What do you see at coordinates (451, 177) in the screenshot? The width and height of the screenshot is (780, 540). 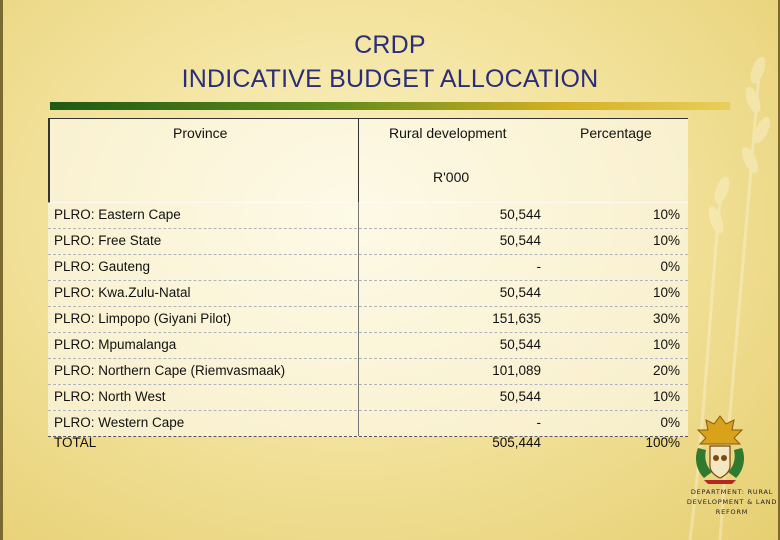 I see `header-unit: R'000` at bounding box center [451, 177].